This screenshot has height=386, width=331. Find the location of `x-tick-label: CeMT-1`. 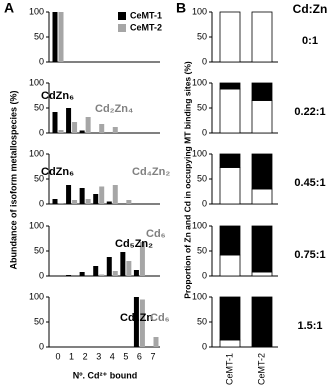

x-tick-label: CeMT-1 is located at coordinates (229, 369).